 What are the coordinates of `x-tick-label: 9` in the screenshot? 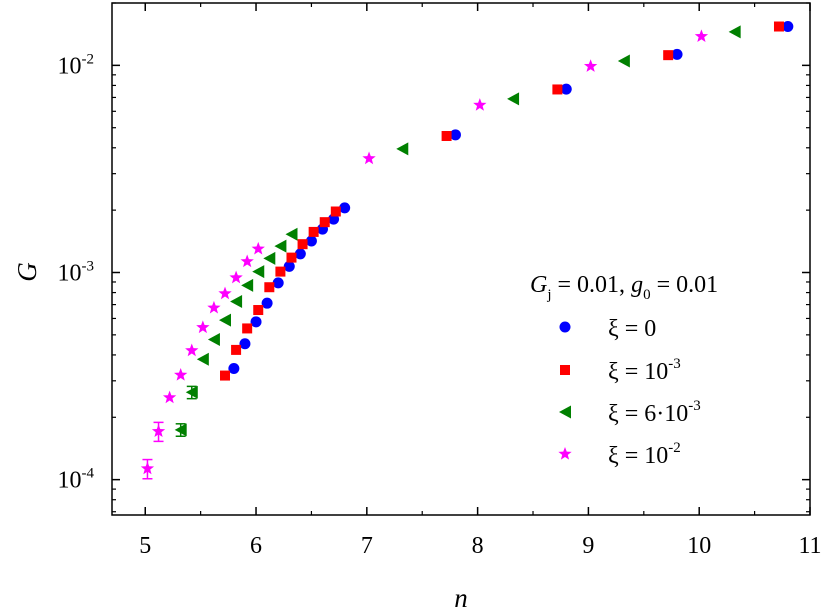 It's located at (588, 546).